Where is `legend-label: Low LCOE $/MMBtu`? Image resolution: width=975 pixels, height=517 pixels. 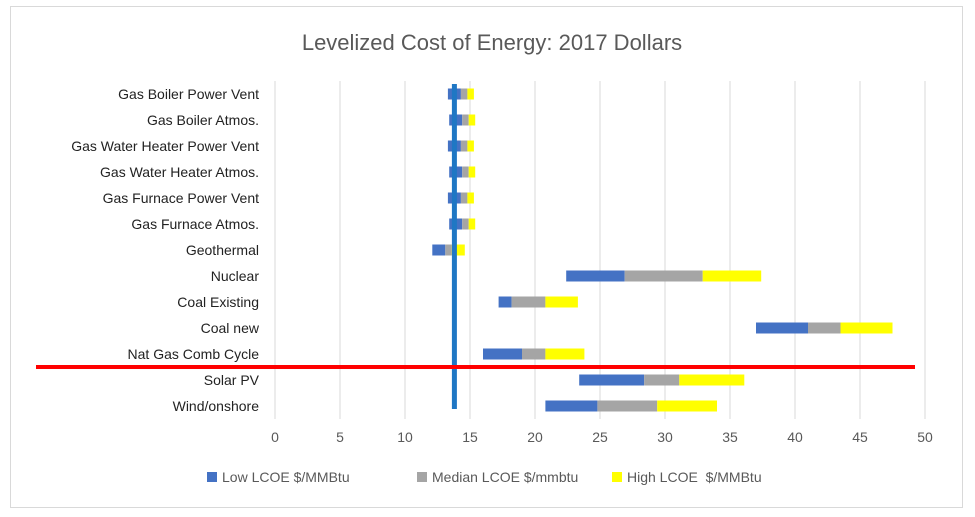 legend-label: Low LCOE $/MMBtu is located at coordinates (286, 477).